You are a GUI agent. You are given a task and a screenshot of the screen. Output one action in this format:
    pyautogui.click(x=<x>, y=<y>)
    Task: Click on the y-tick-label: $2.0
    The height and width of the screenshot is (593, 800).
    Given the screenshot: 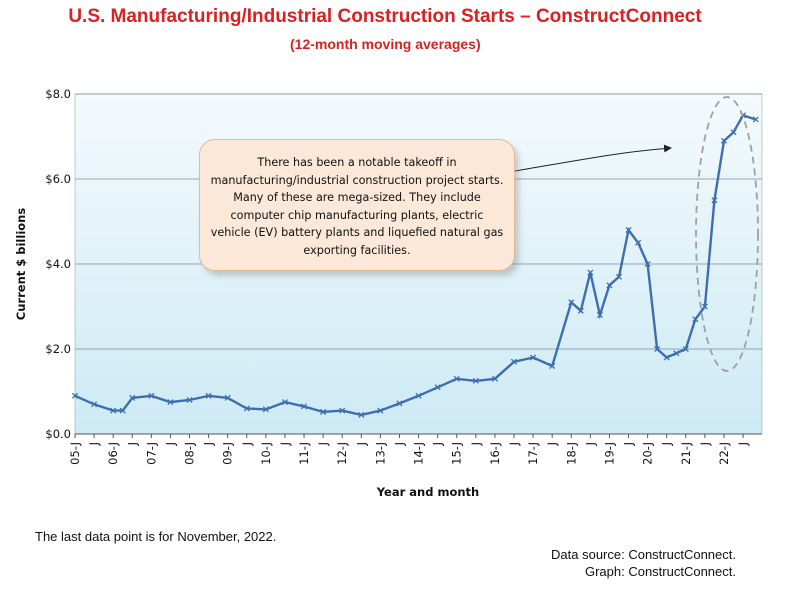 What is the action you would take?
    pyautogui.click(x=58, y=349)
    